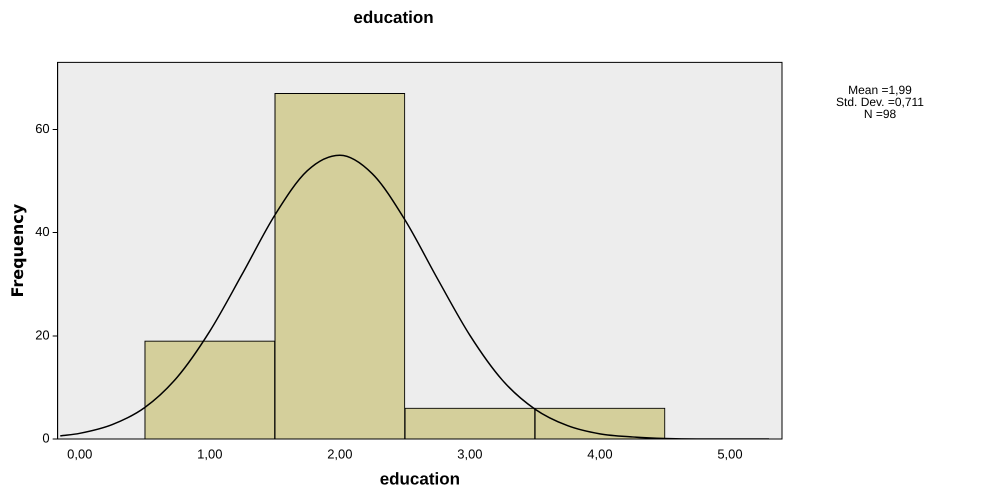 The image size is (982, 494). Describe the element at coordinates (79, 454) in the screenshot. I see `x-tick-label: 0,00` at that location.